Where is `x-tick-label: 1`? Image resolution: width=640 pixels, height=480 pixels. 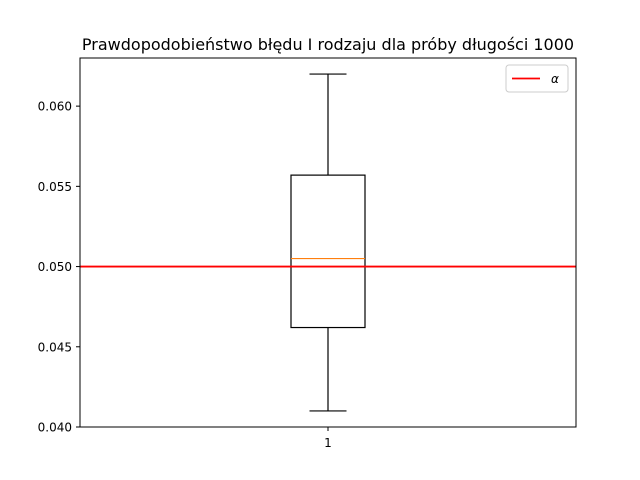 x-tick-label: 1 is located at coordinates (328, 443).